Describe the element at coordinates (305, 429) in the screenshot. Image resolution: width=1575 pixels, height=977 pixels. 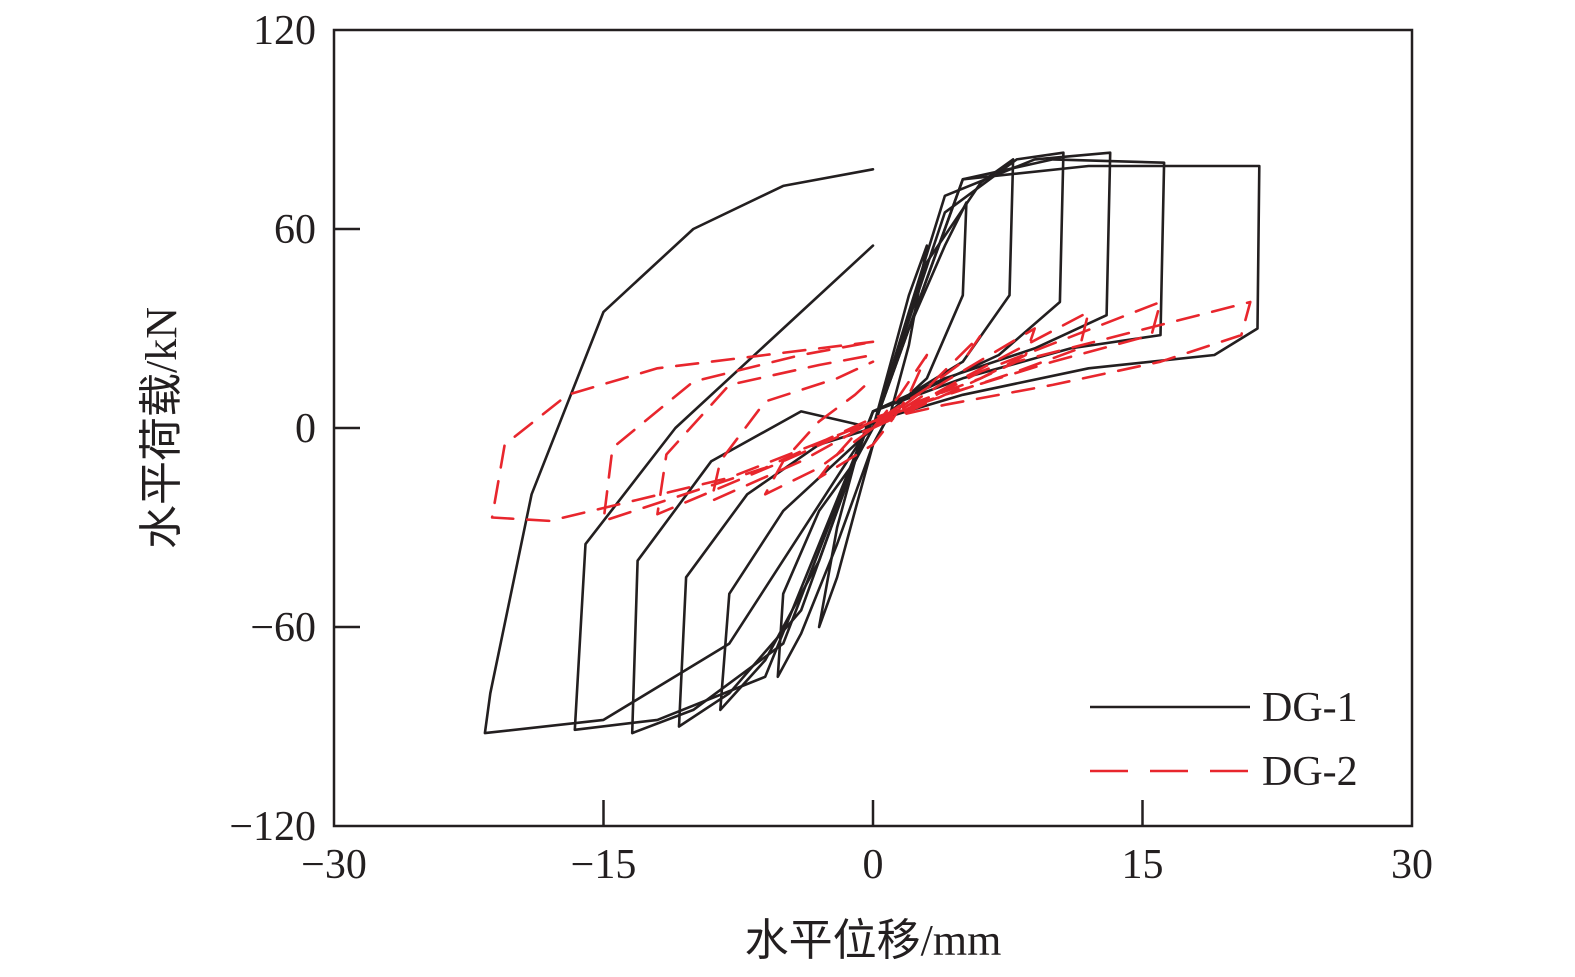
I see `y-tick-label: 0` at that location.